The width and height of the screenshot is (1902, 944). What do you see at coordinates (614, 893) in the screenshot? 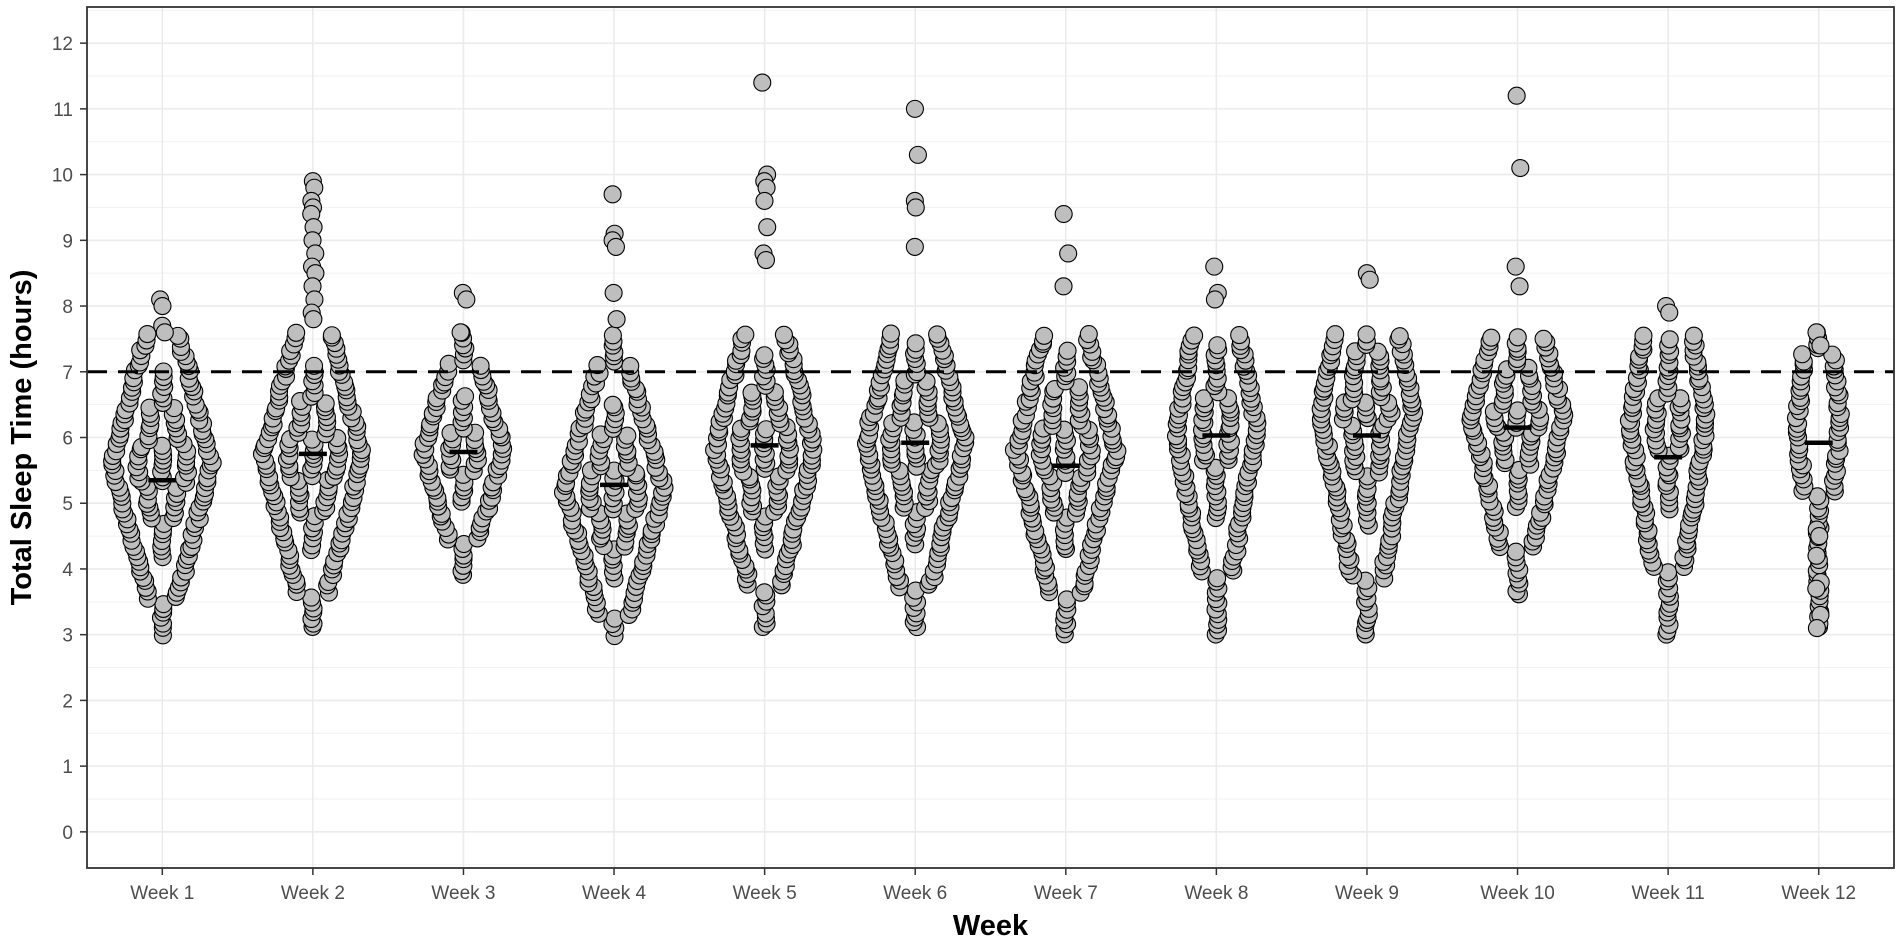
I see `x-tick-label: Week 4` at bounding box center [614, 893].